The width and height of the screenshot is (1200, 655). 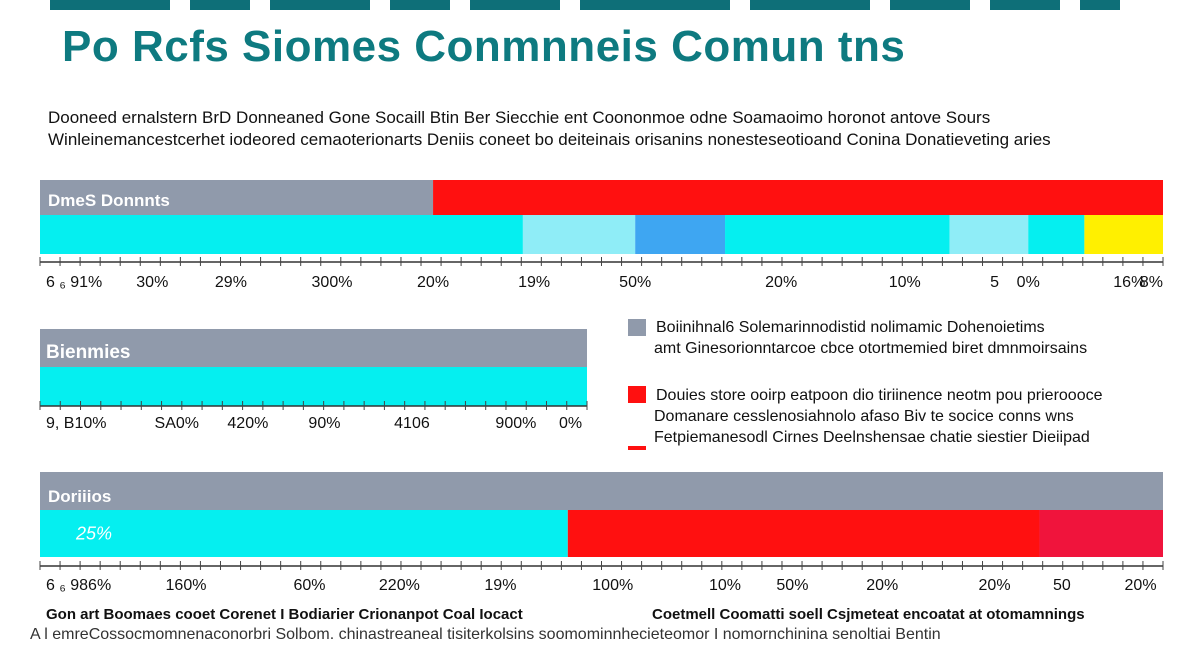 I want to click on panel-1-tick-label-1: 6 ₆ 91%, so click(x=74, y=282).